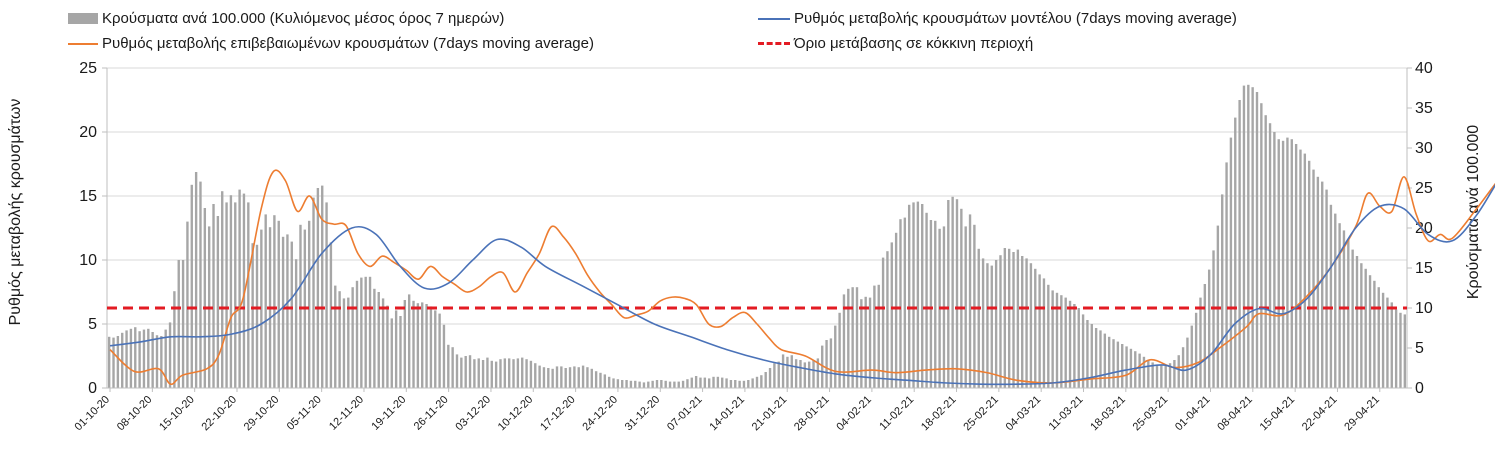  I want to click on x-tick-label: 04-03-21, so click(1024, 414).